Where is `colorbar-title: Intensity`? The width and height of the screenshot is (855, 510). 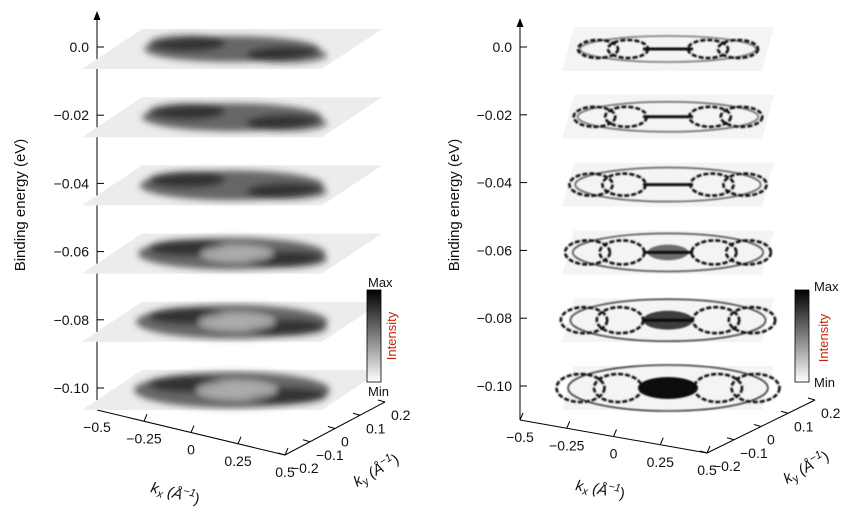 colorbar-title: Intensity is located at coordinates (823, 337).